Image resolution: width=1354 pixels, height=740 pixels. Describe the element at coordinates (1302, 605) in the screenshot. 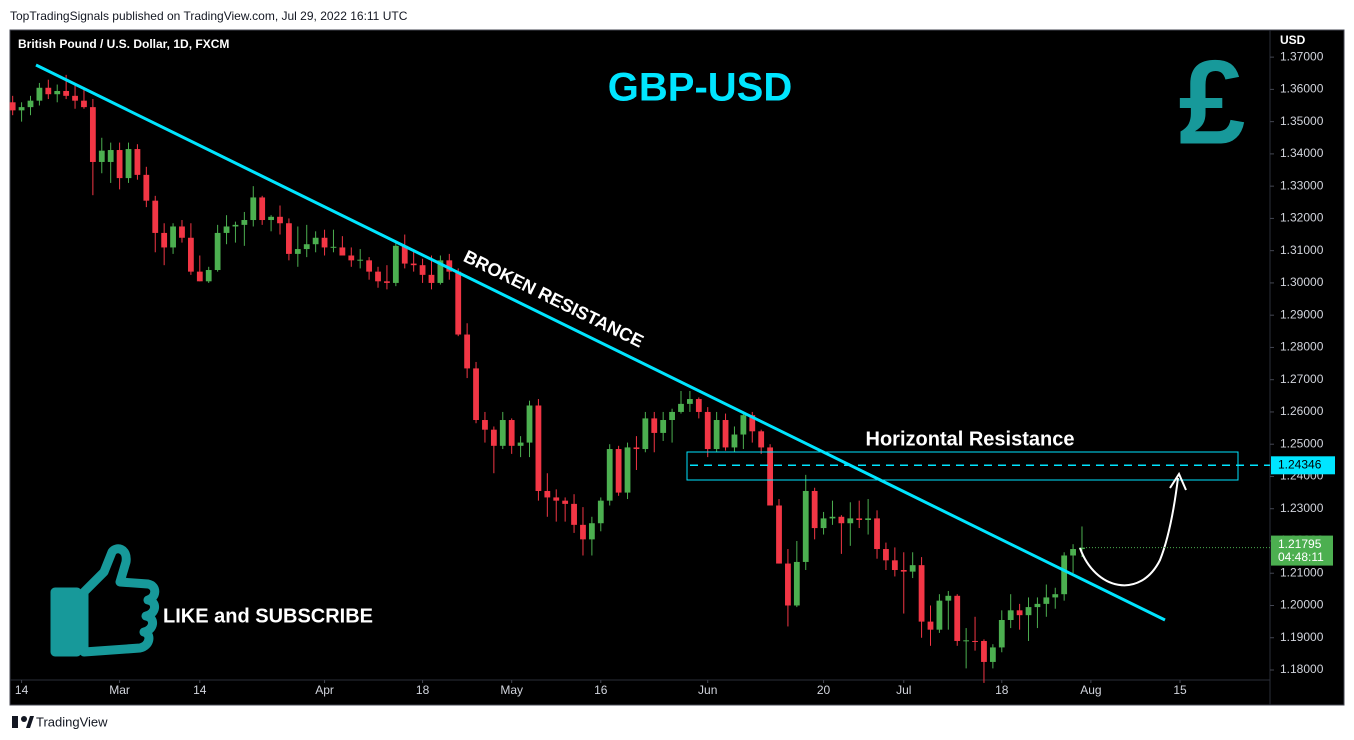

I see `y-tick-label: 1.20000` at that location.